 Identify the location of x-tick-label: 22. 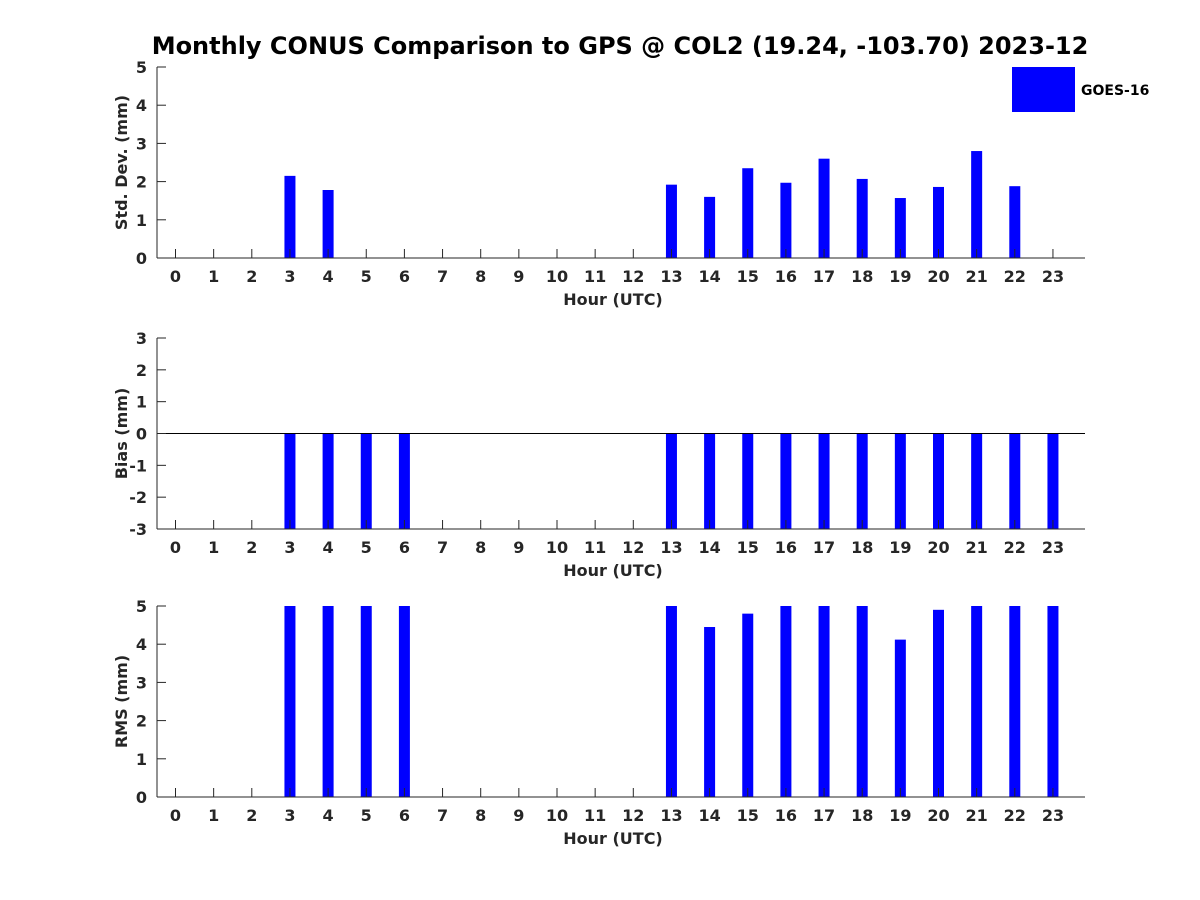
(1015, 547).